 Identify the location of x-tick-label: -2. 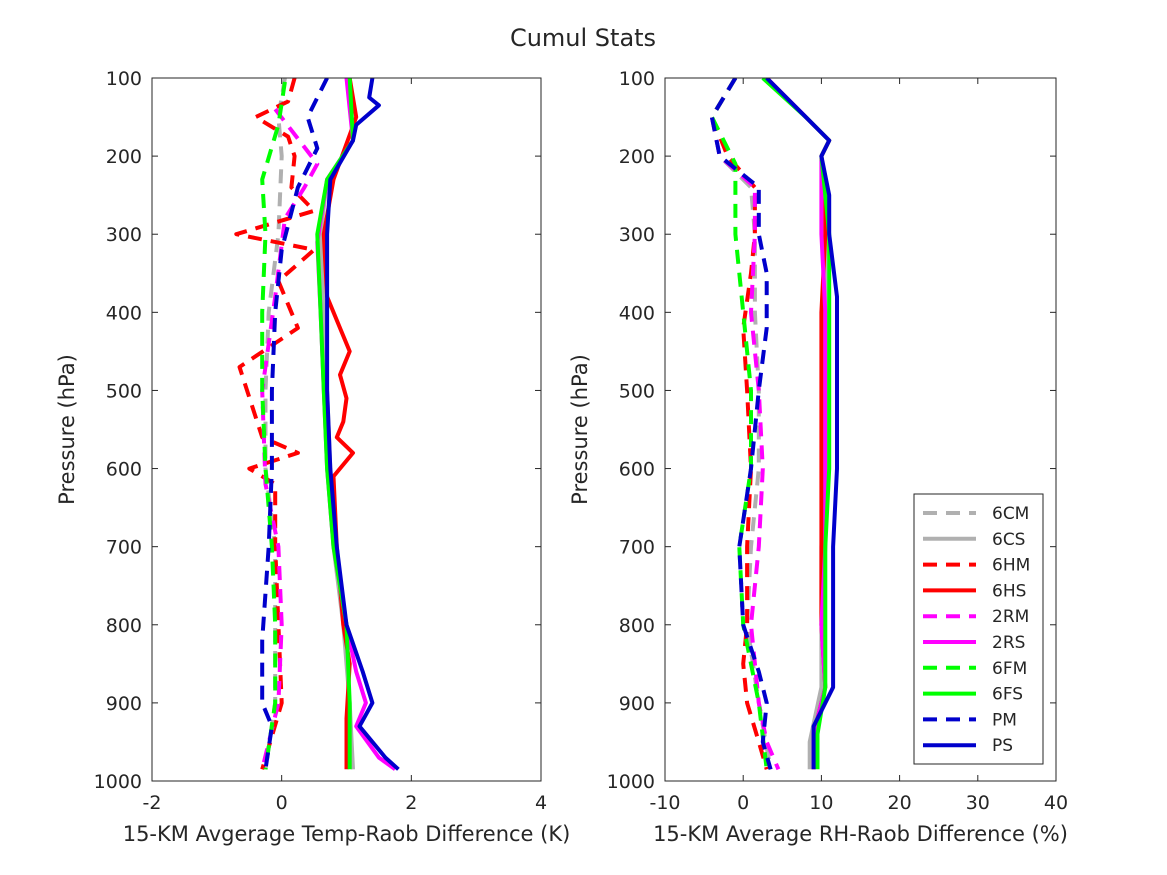
(152, 803).